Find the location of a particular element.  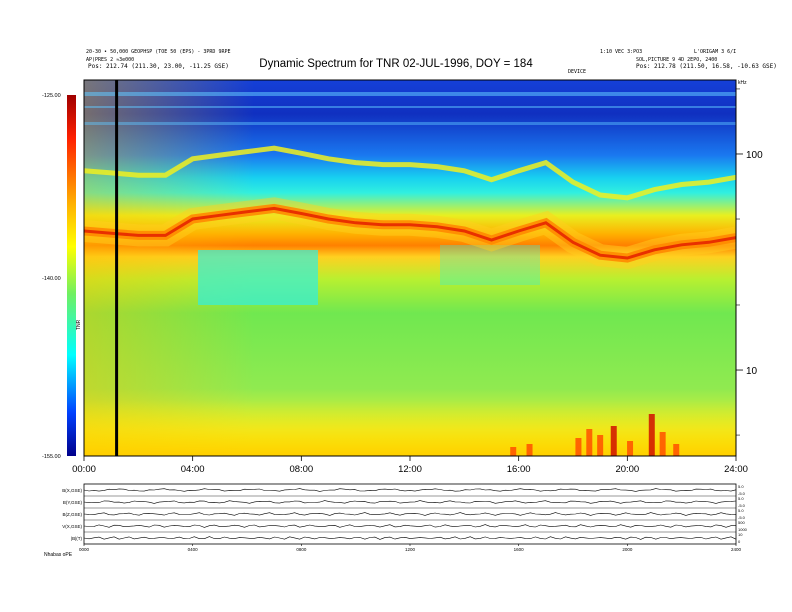

x-tick-label: 12:00 is located at coordinates (410, 469).